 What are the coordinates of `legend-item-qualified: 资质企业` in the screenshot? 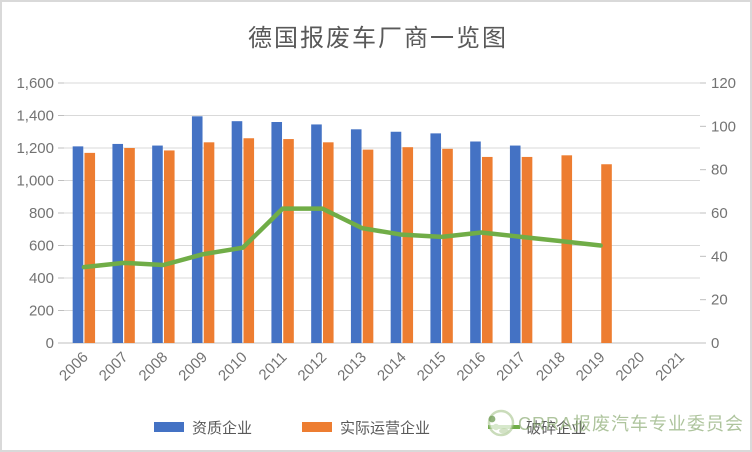 It's located at (203, 427).